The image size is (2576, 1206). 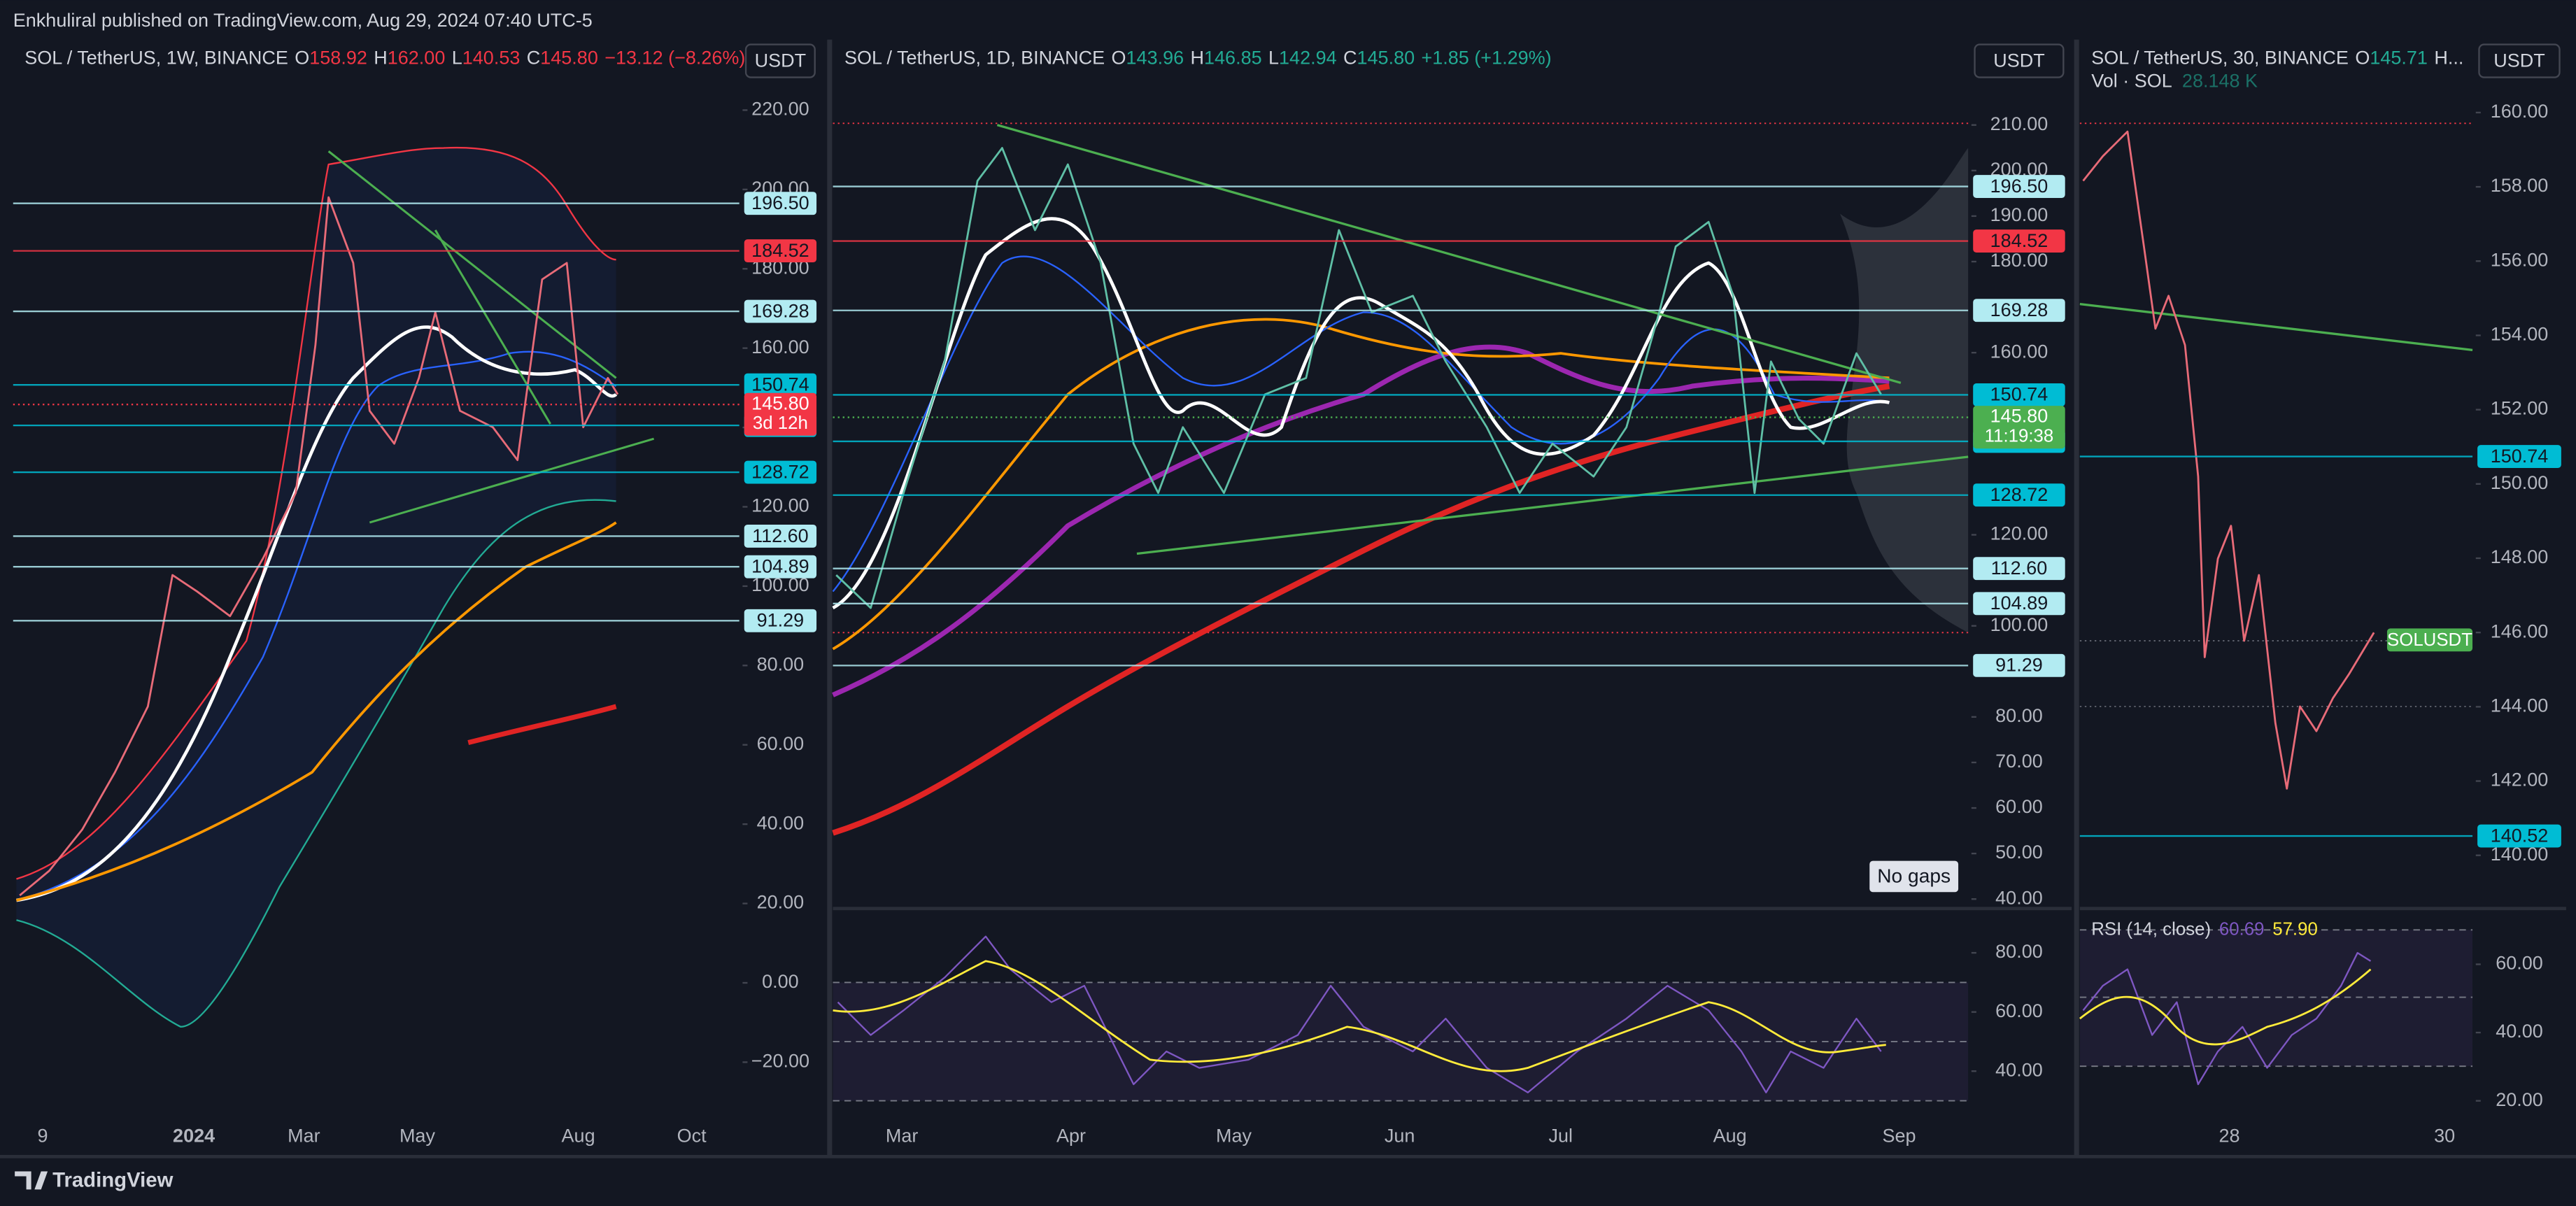 What do you see at coordinates (1730, 1135) in the screenshot?
I see `x-tick-label: Aug` at bounding box center [1730, 1135].